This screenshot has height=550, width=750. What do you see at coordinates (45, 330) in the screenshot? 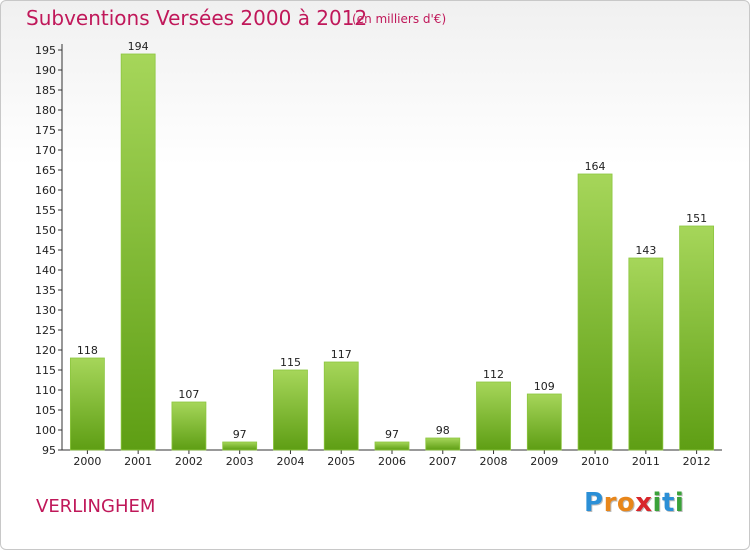
I see `y-tick-label: 125` at bounding box center [45, 330].